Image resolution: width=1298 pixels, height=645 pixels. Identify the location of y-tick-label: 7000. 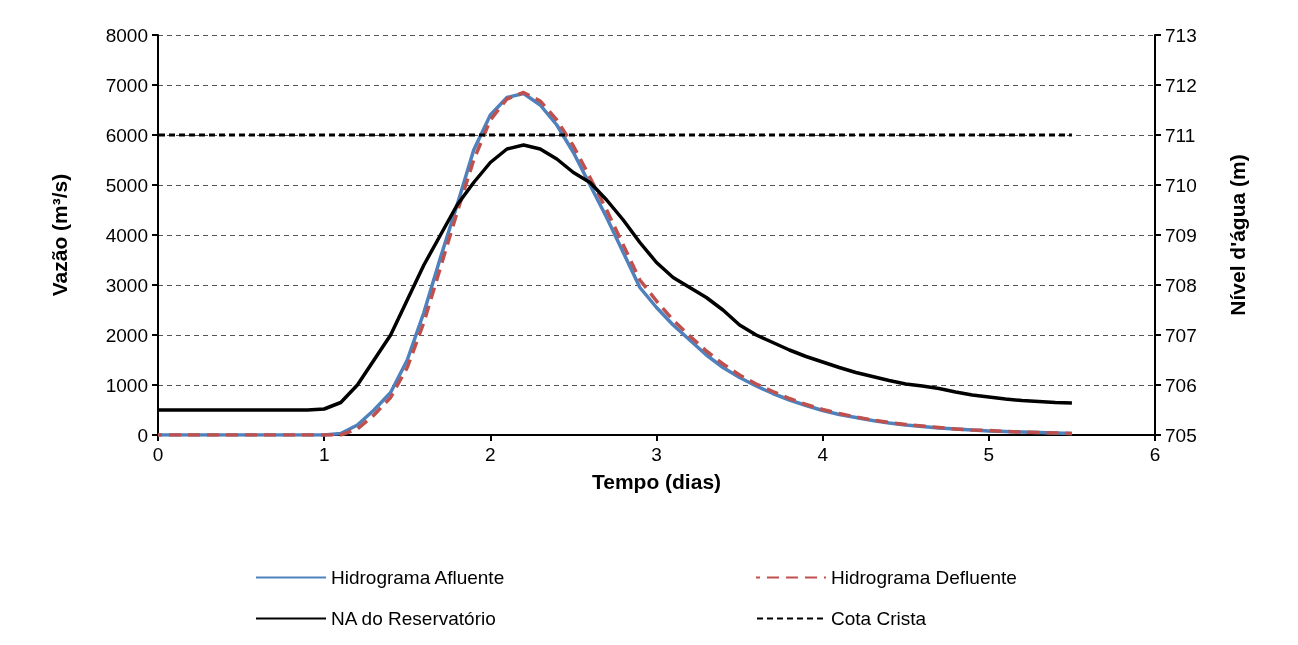
(126, 85).